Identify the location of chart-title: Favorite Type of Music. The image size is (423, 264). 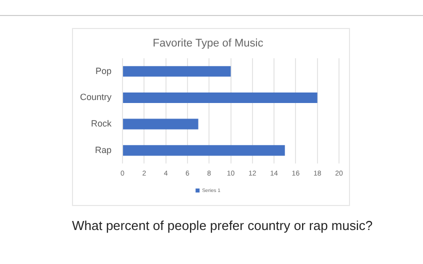
(208, 44).